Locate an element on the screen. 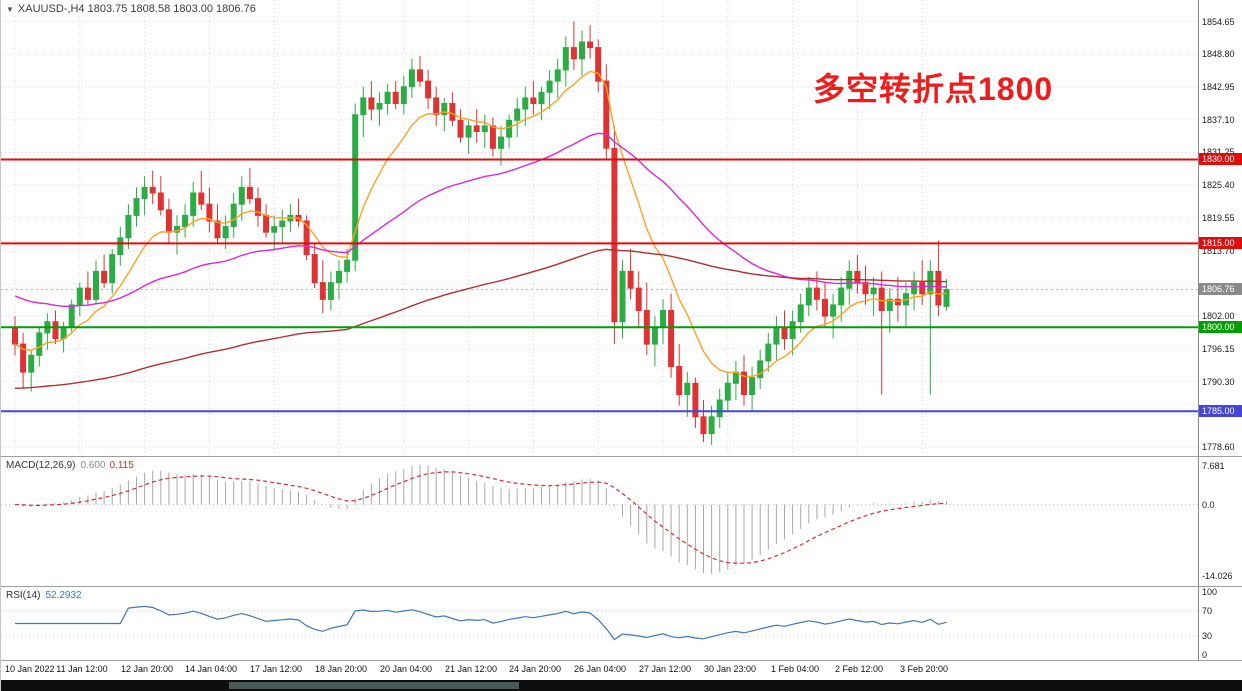 The height and width of the screenshot is (691, 1242). price-tick-label: 1796.15 is located at coordinates (1218, 349).